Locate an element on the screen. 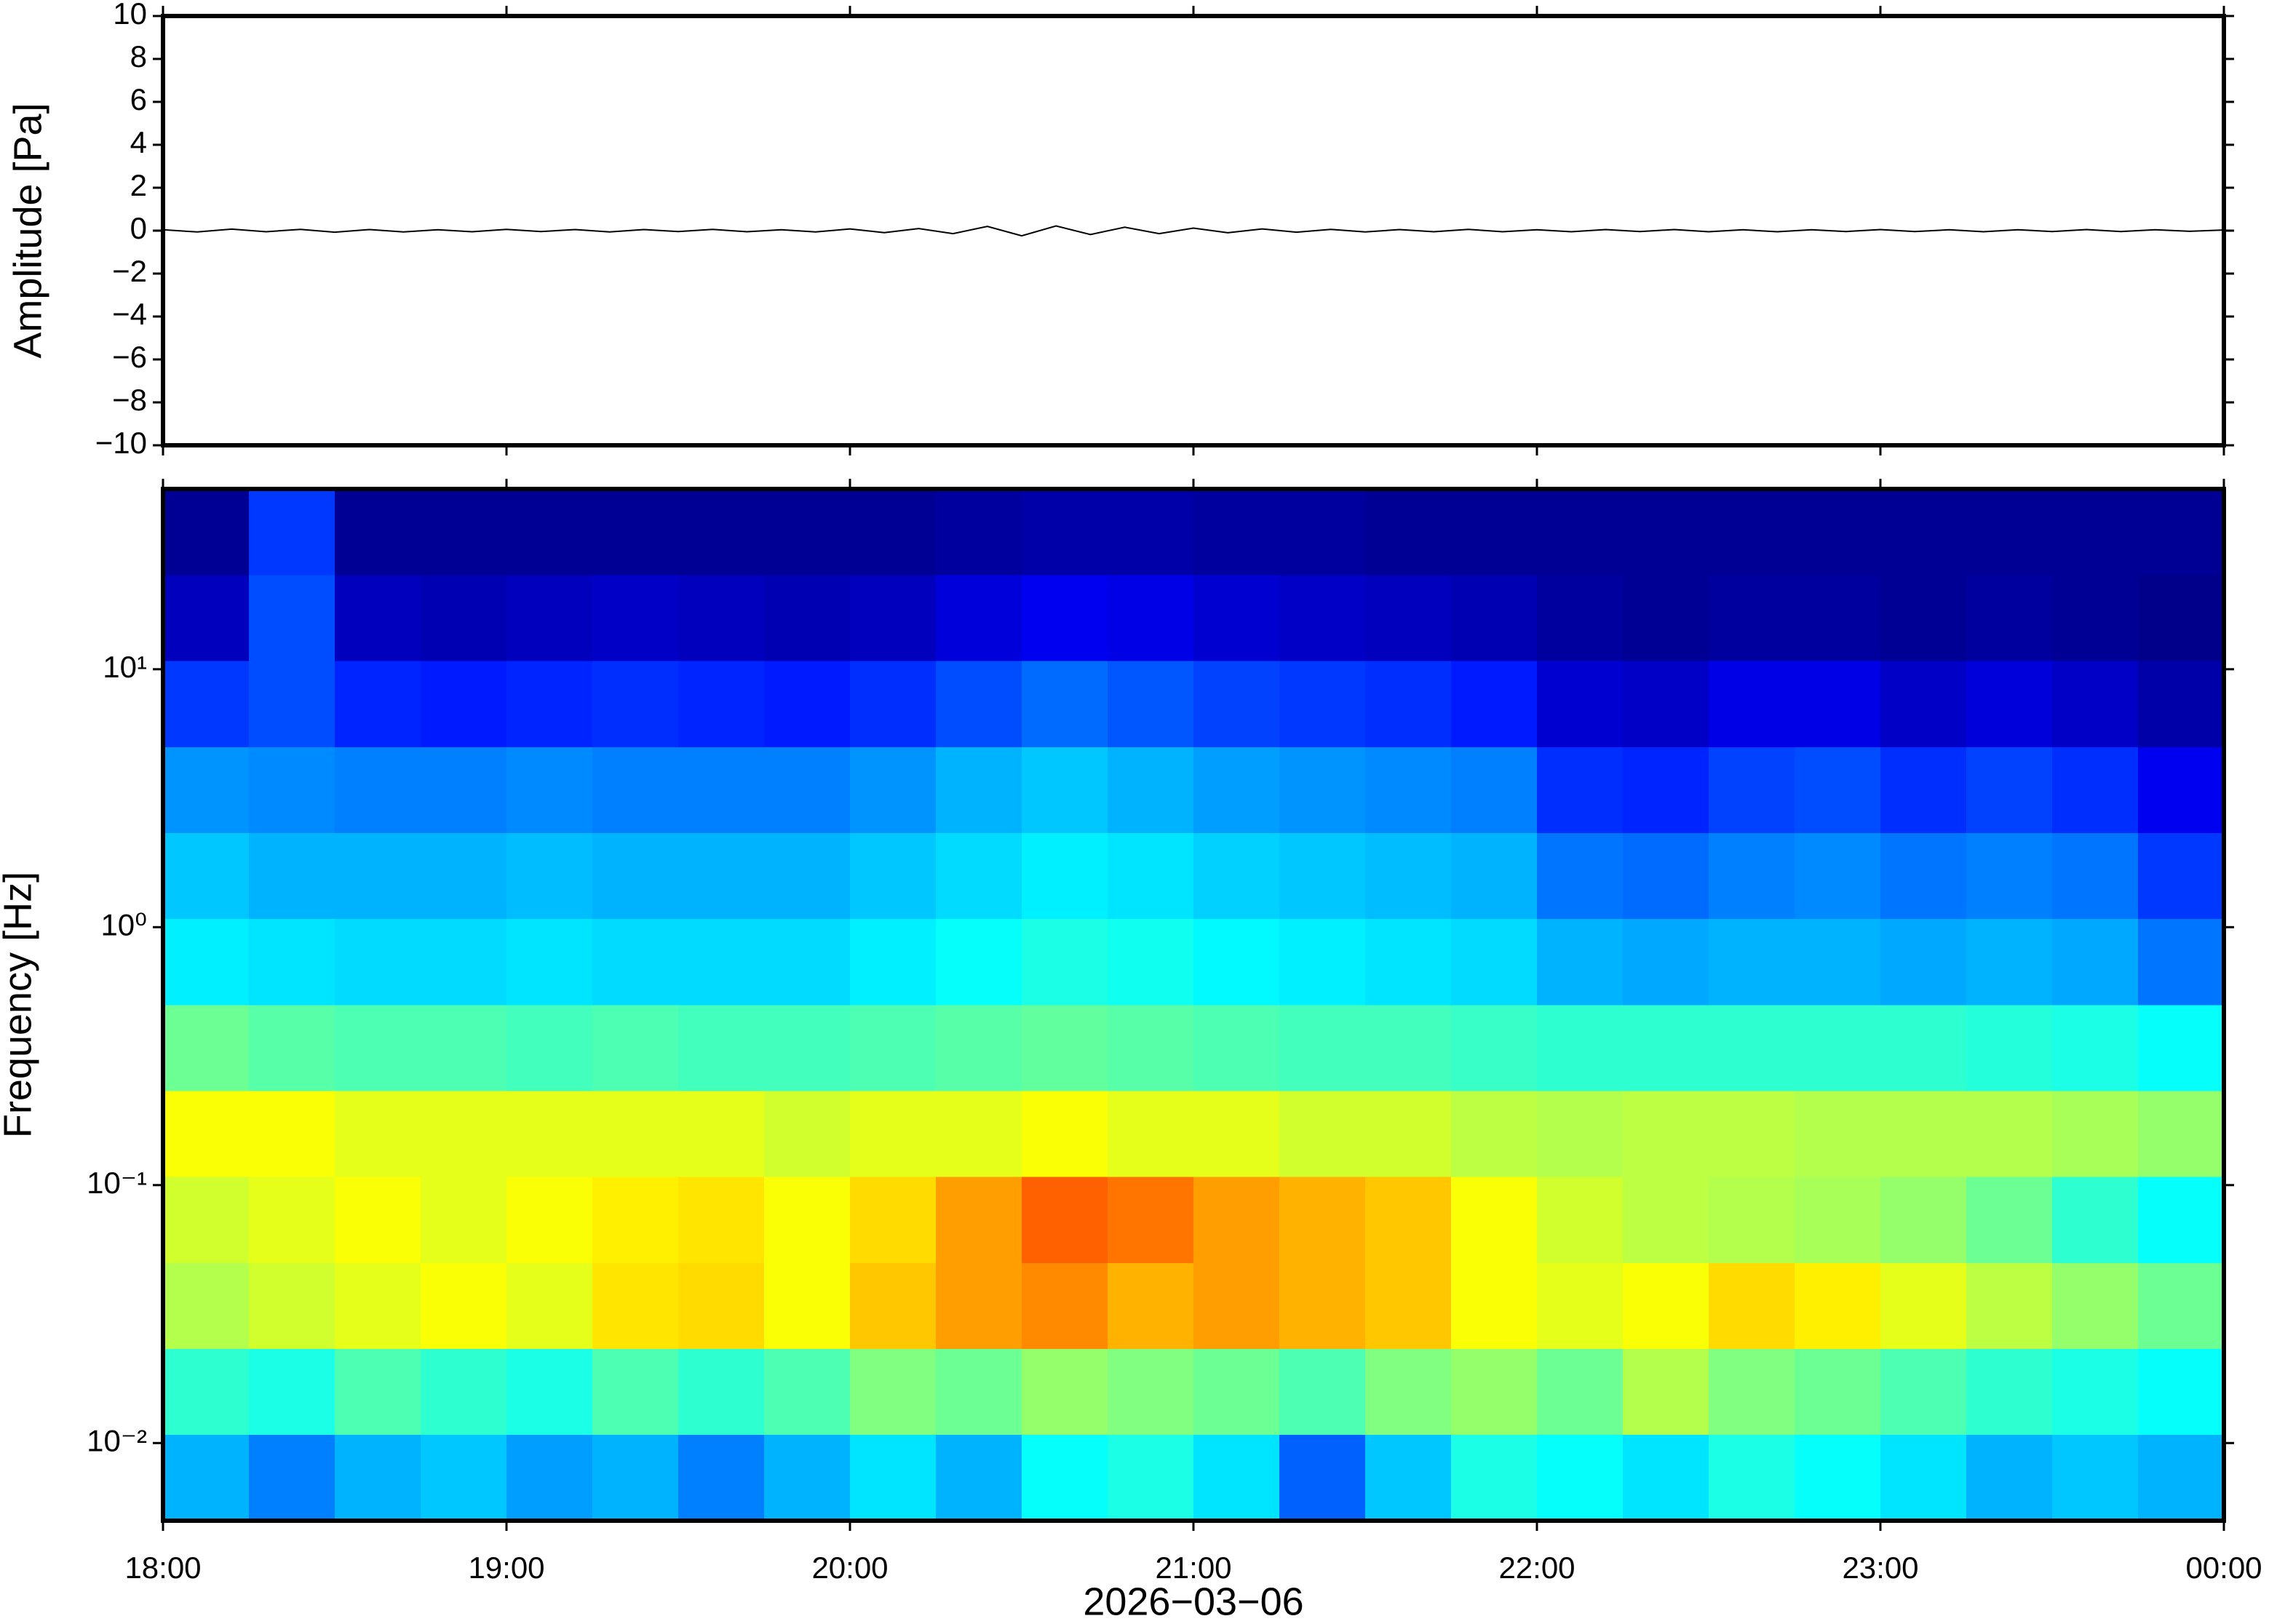 The image size is (2269, 1624). x-tick-label: 00:00 is located at coordinates (2223, 1568).